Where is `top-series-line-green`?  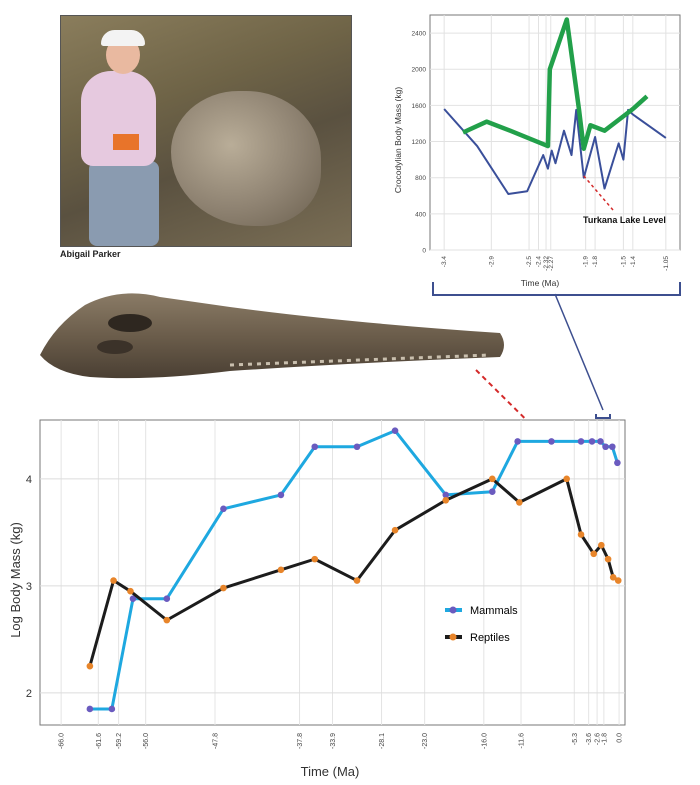
top-series-line-green is located at coordinates (555, 84).